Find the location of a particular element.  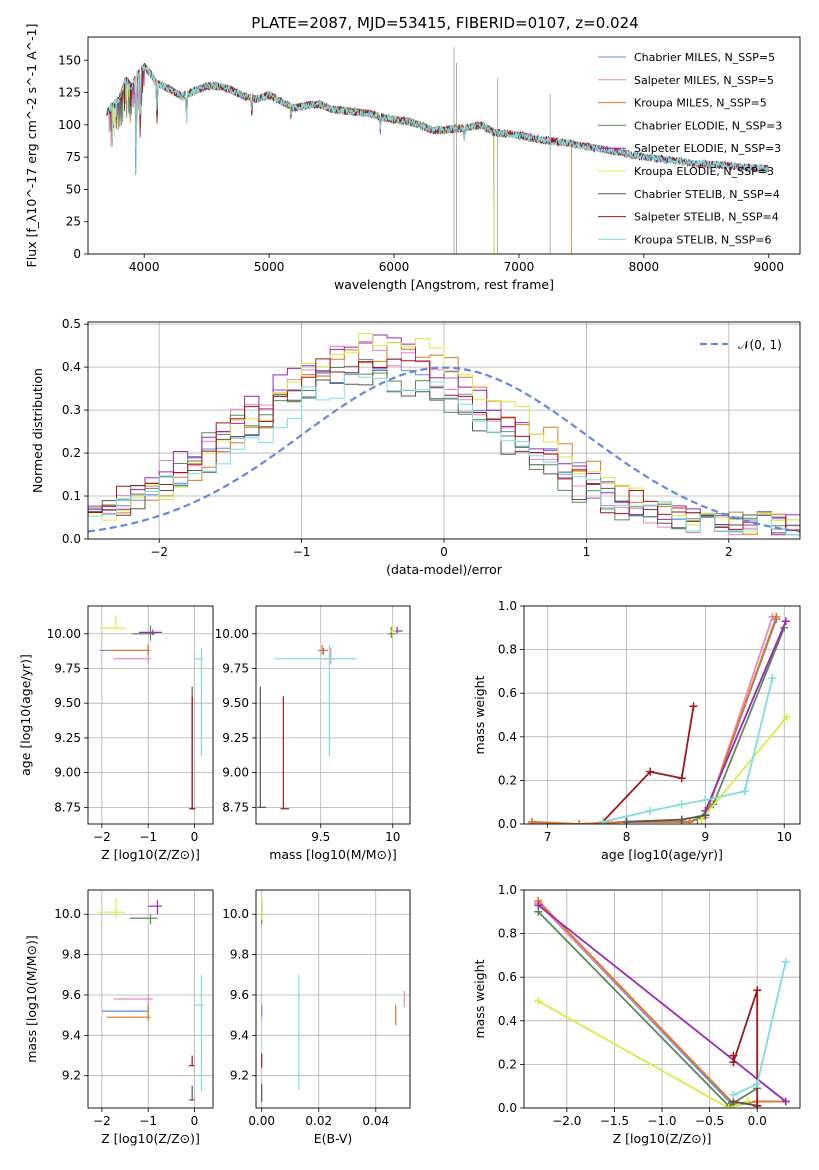

y-tick-label: 0 is located at coordinates (77, 254).